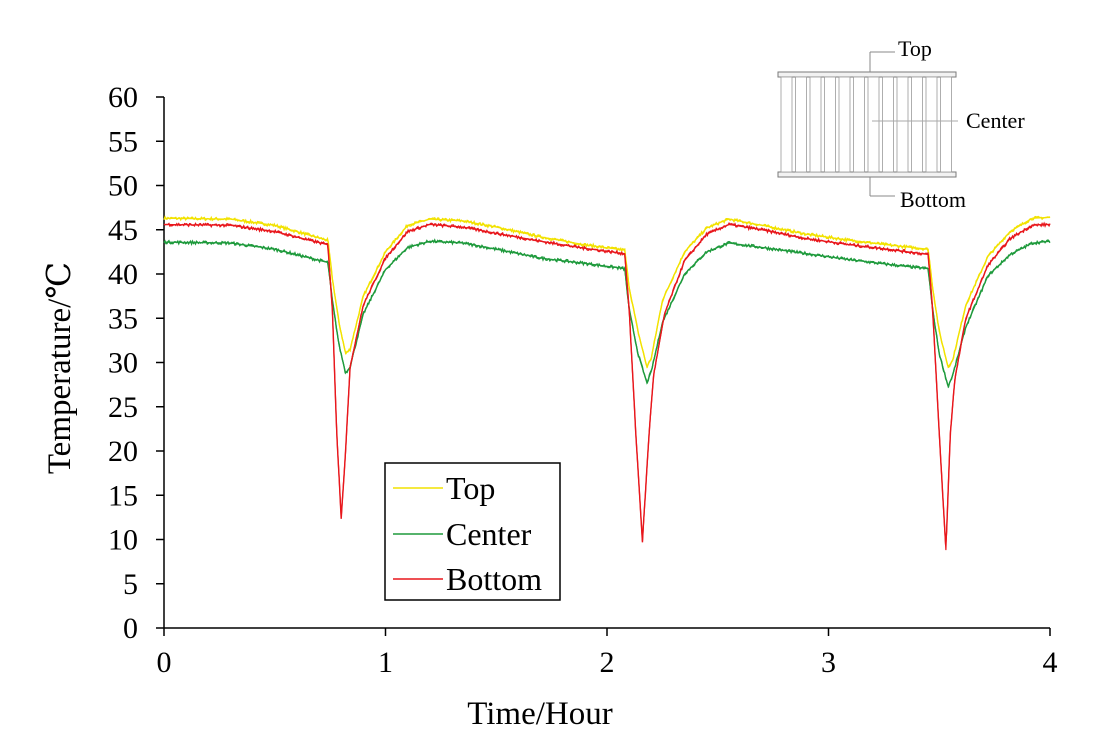 The height and width of the screenshot is (739, 1110). I want to click on y-tick-label: 35, so click(123, 318).